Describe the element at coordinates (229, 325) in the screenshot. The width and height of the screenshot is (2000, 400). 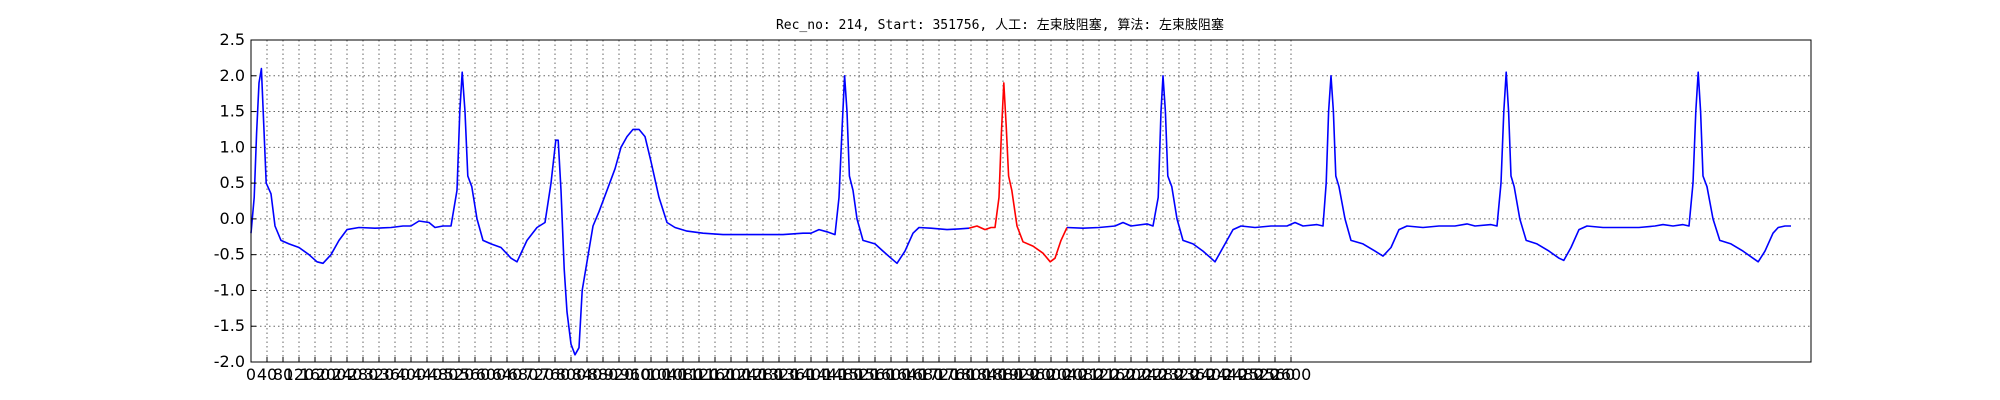
I see `y-tick-label: -1.5` at that location.